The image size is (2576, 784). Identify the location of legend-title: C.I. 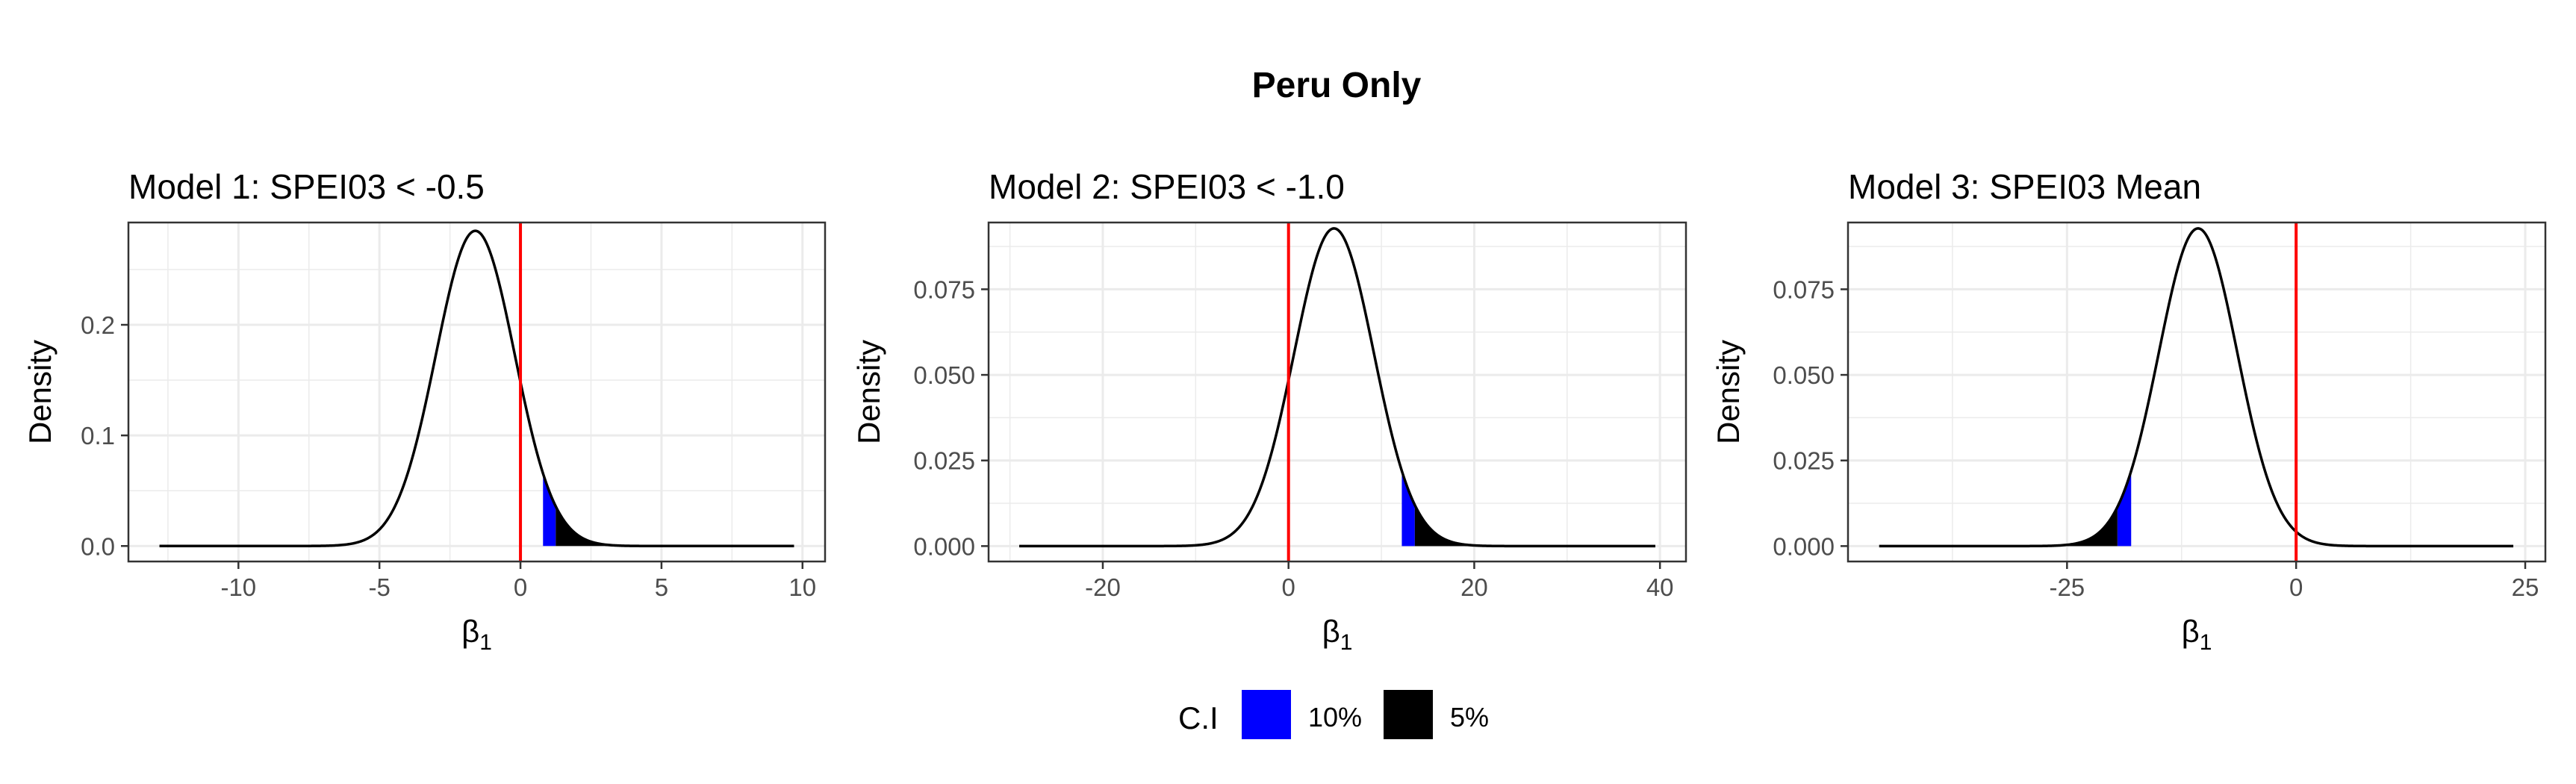
(1198, 717).